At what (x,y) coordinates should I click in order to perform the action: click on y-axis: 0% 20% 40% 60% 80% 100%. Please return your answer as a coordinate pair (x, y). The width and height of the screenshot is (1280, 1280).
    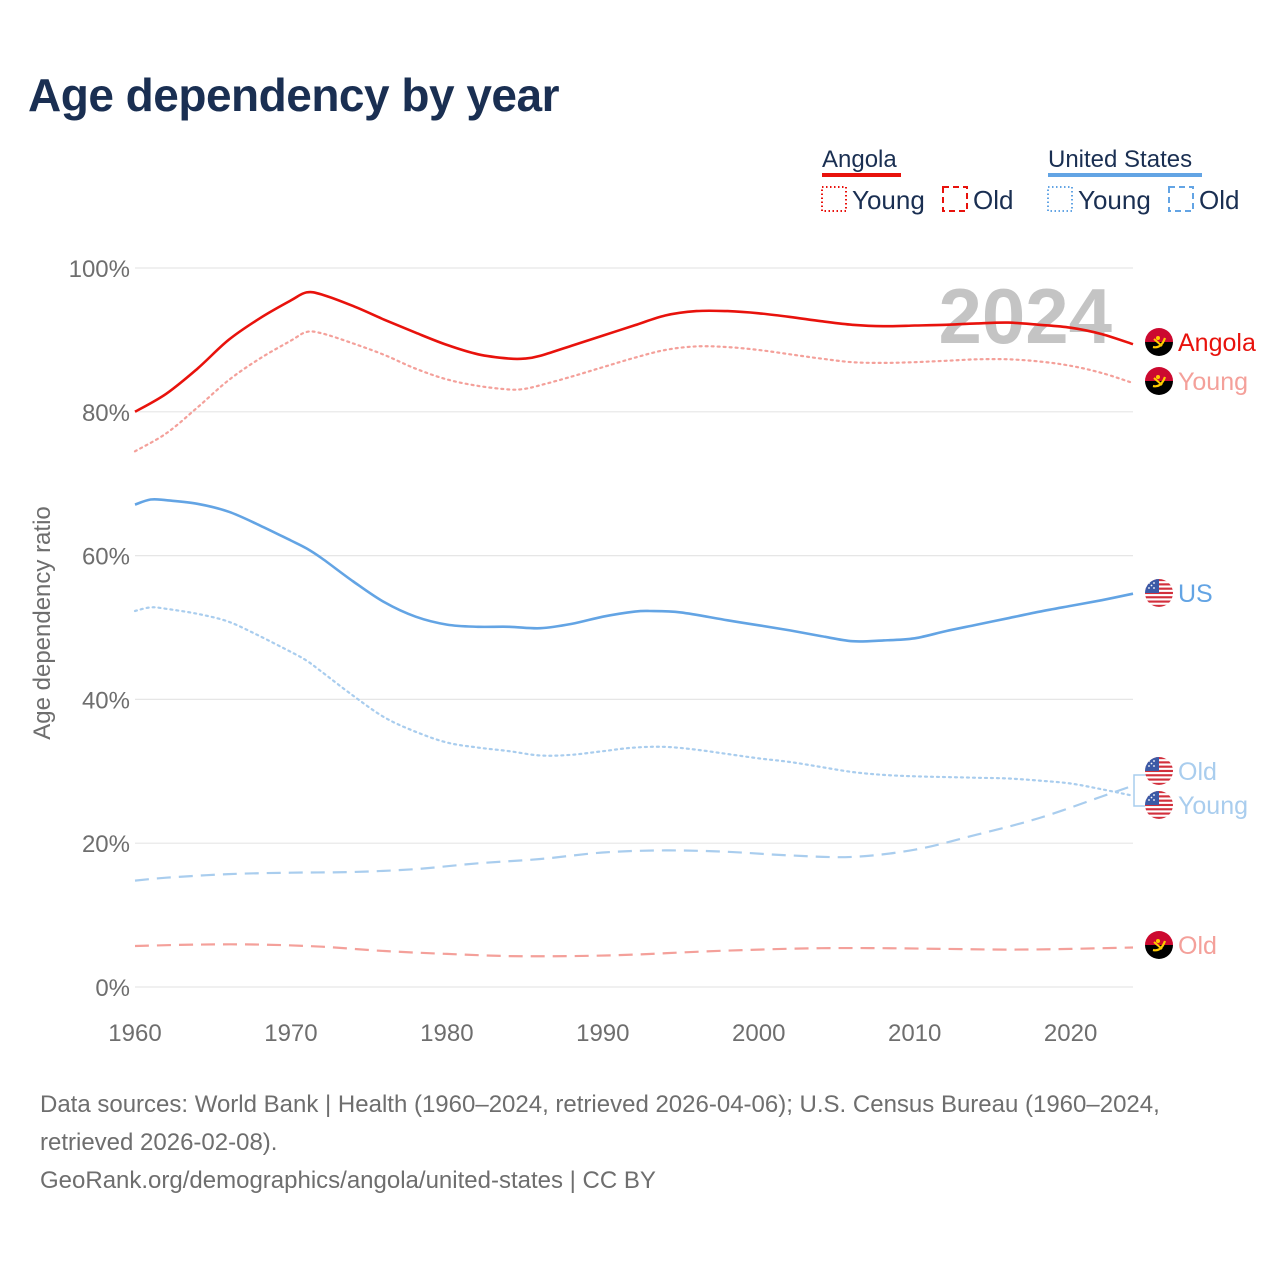
    Looking at the image, I should click on (99, 629).